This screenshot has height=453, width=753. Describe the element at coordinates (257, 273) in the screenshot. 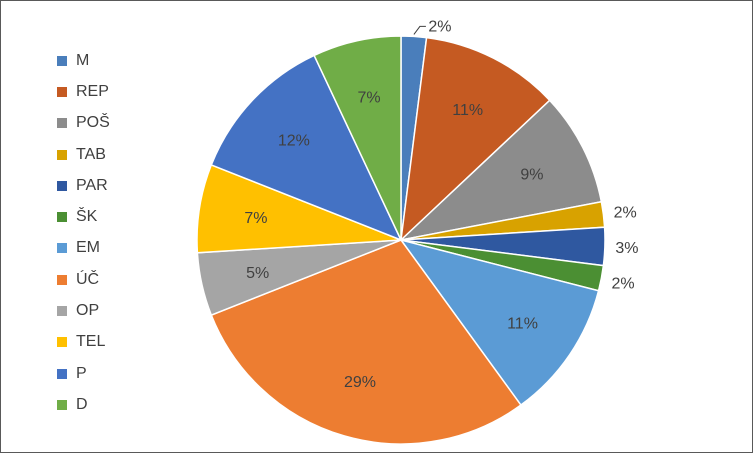

I see `slice-data-label: 5%` at that location.